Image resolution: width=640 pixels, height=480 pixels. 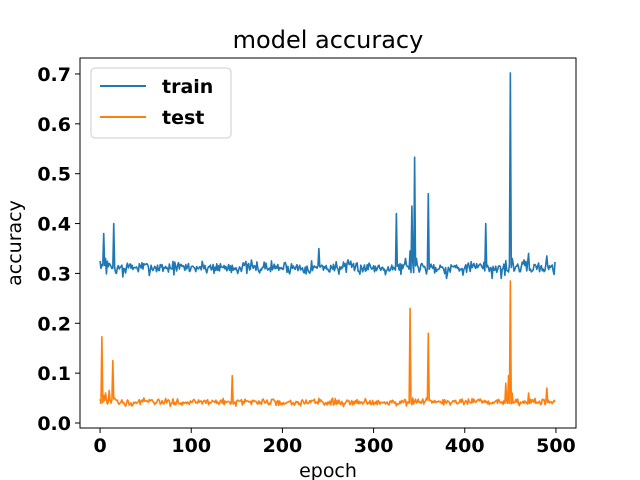 I want to click on y-tick-label: 0.6, so click(x=54, y=125).